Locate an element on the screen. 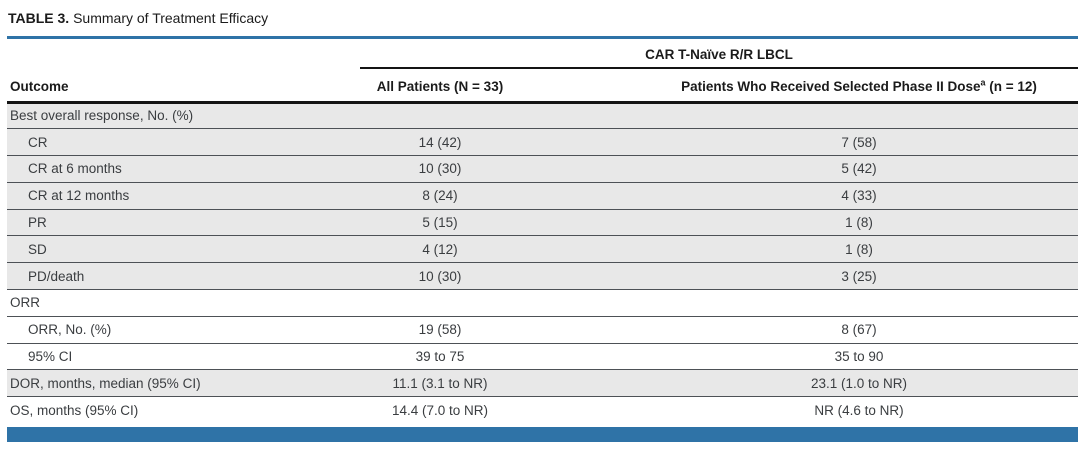 This screenshot has width=1080, height=451. all-patients-cell: 5 (15) is located at coordinates (440, 223).